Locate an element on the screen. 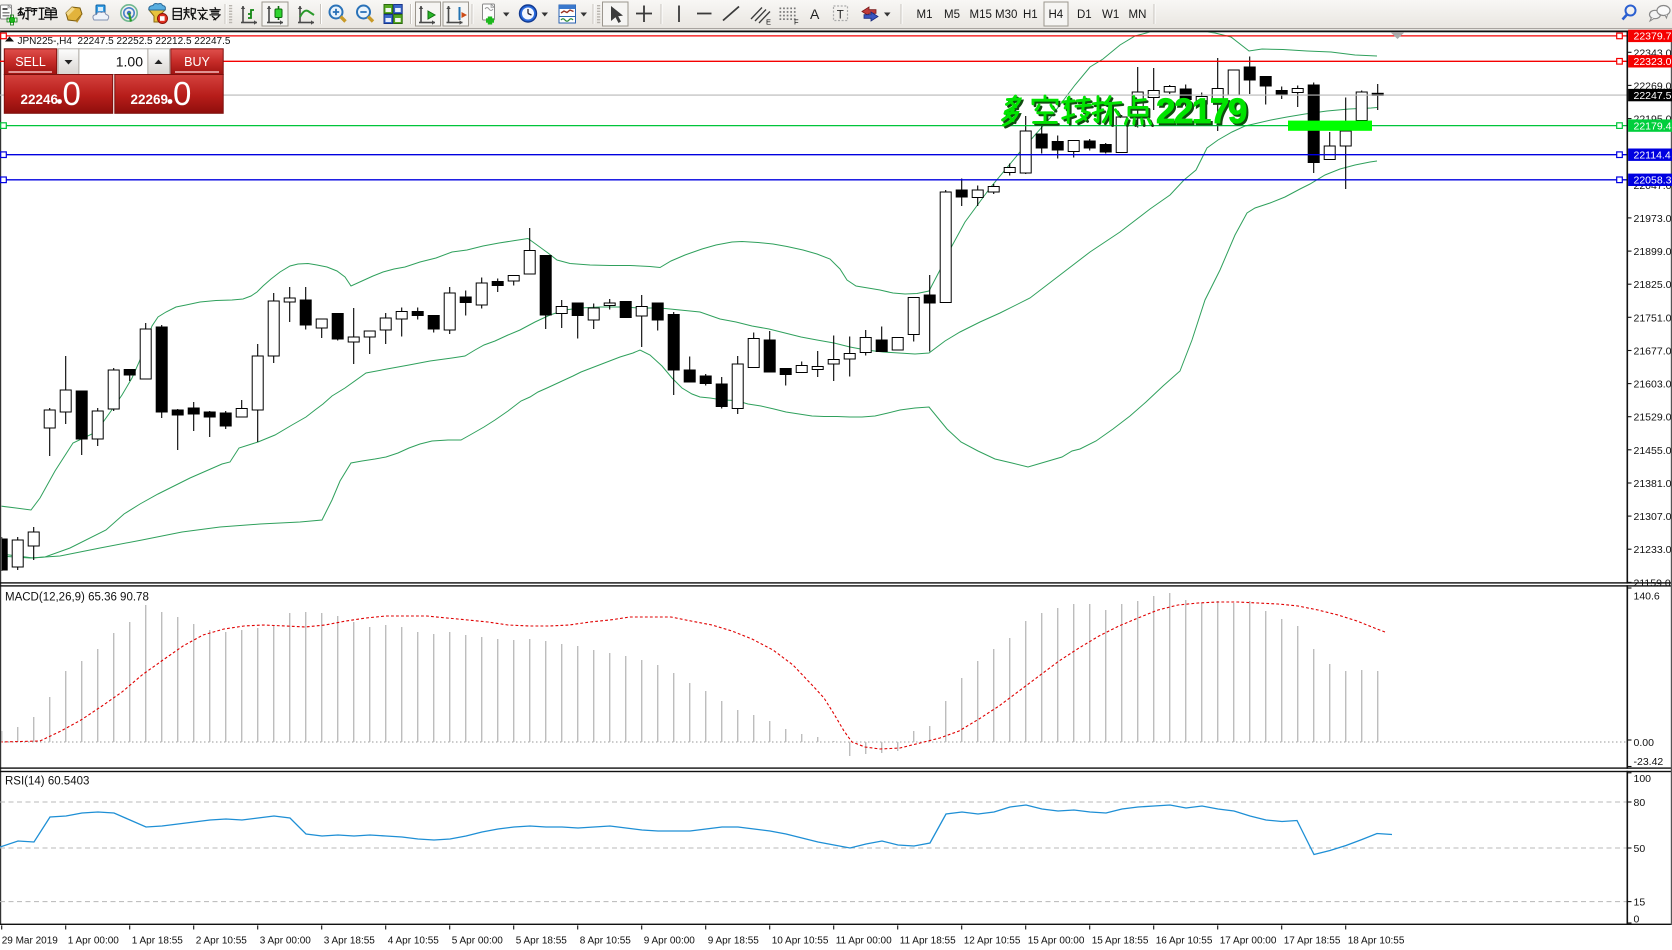  svg-text: 1.00 is located at coordinates (129, 62).